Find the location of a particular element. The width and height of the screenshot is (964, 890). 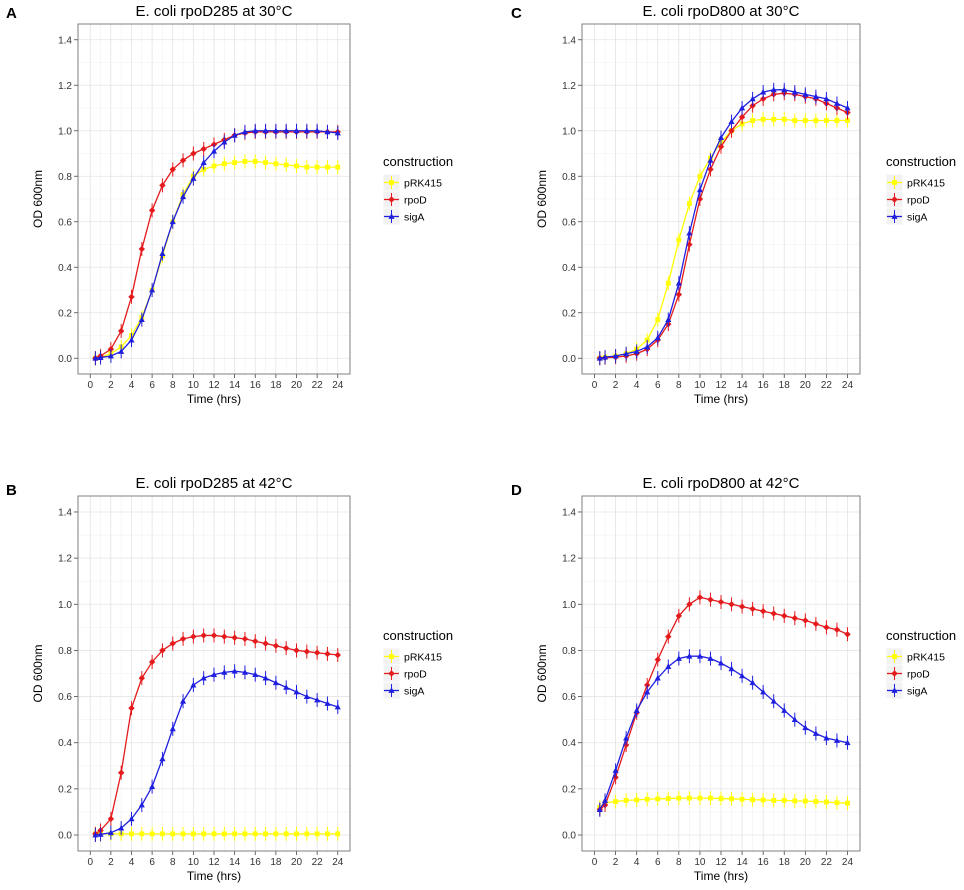

y-tick-label: 0.2 is located at coordinates (569, 789).